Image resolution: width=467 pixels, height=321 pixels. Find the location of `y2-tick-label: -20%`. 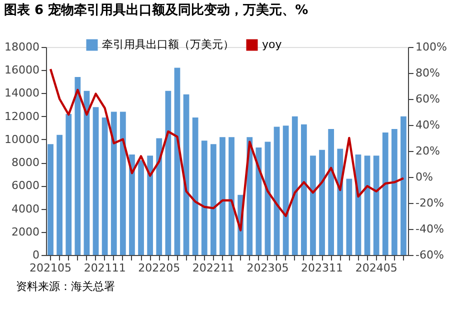

y2-tick-label: -20% is located at coordinates (430, 203).